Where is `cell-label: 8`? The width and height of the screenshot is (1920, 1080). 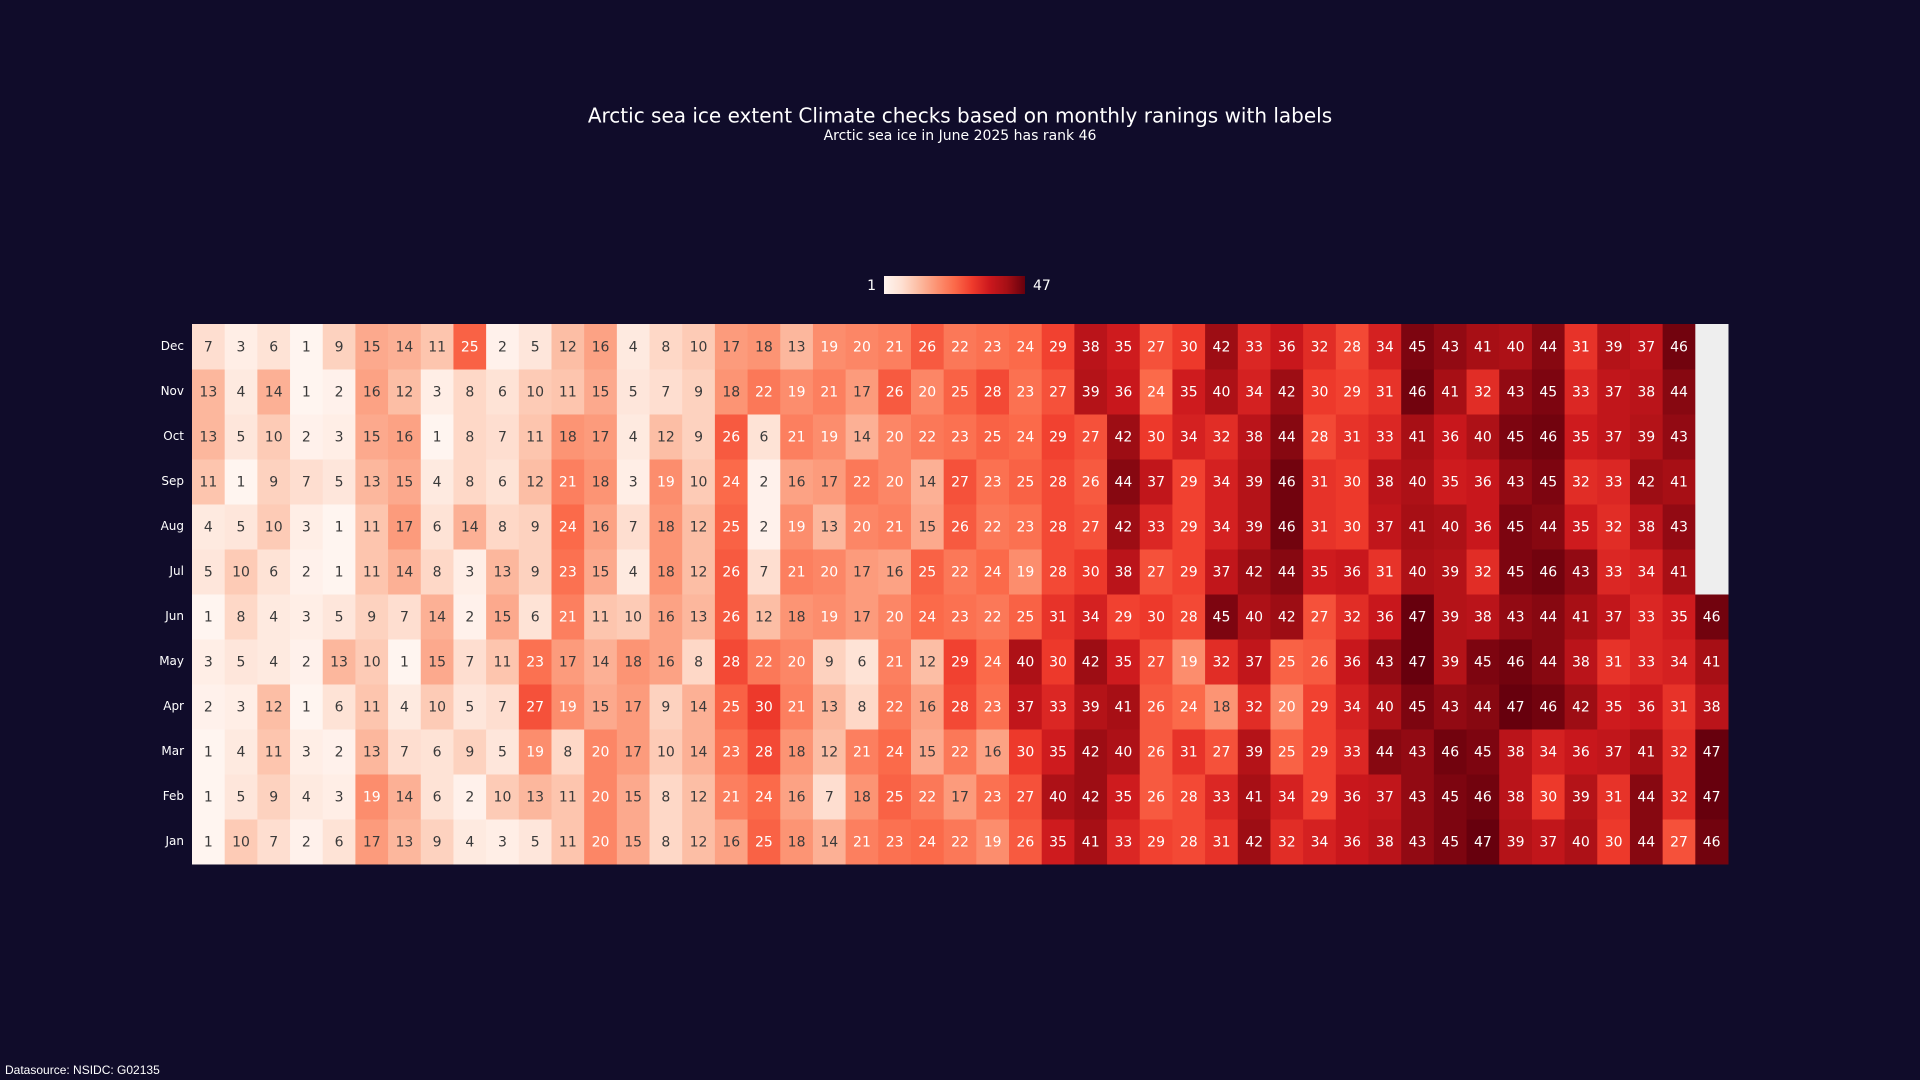 cell-label: 8 is located at coordinates (665, 843).